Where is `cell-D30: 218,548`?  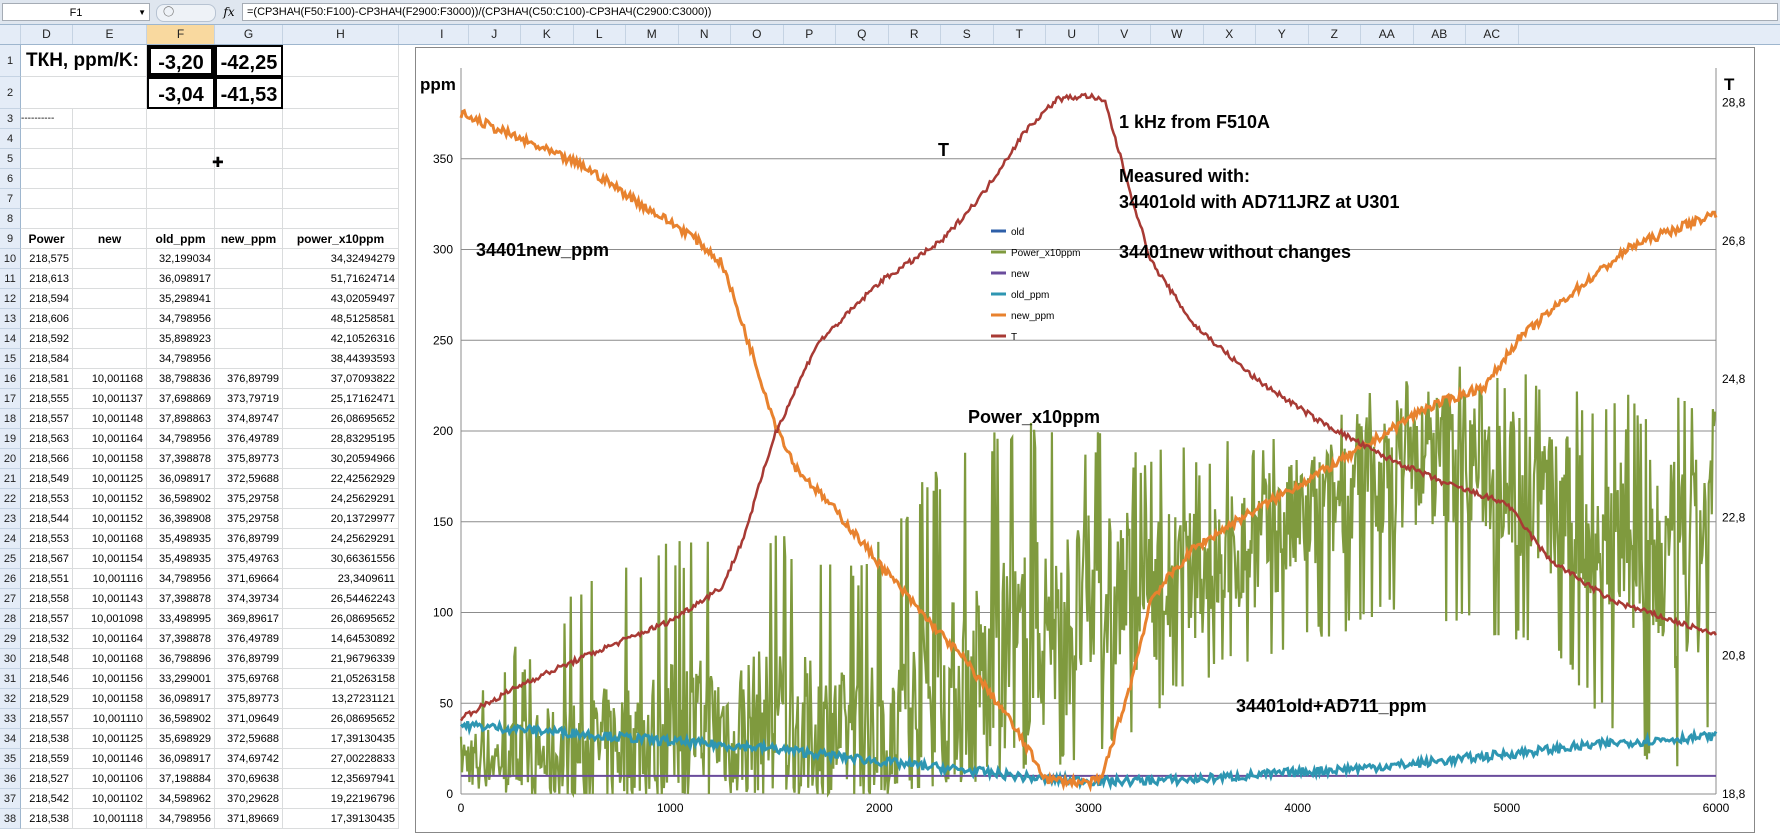 cell-D30: 218,548 is located at coordinates (47, 659).